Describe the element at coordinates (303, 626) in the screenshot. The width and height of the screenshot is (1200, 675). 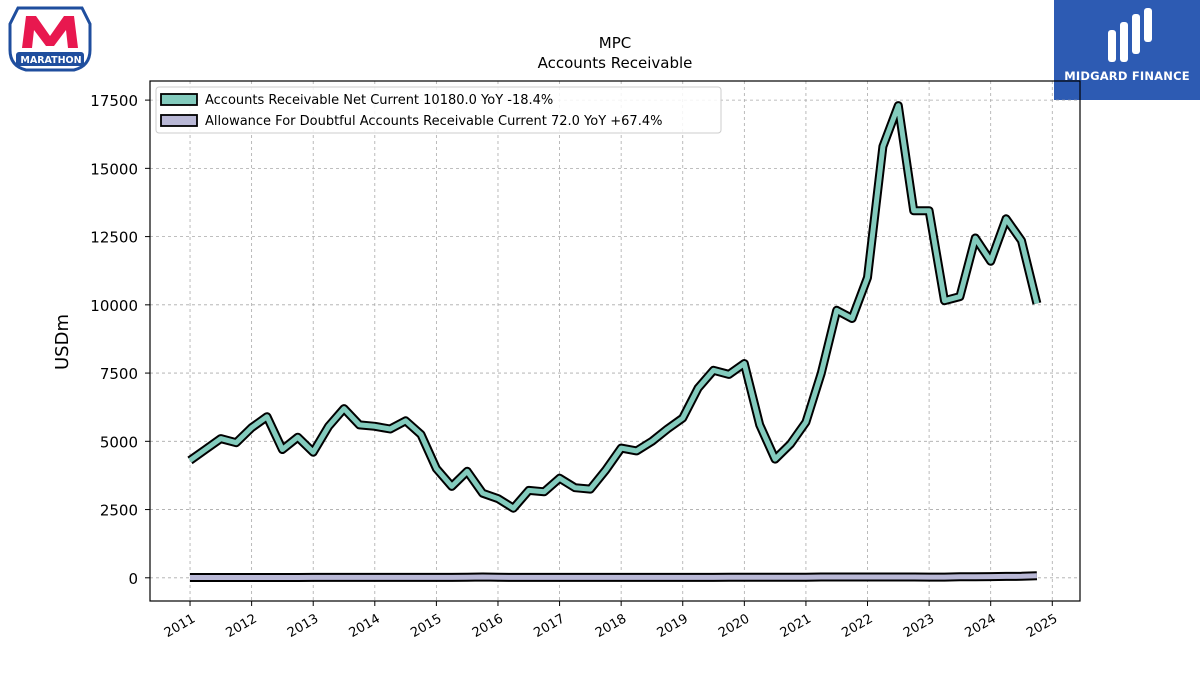
I see `x-tick-label: 2013` at that location.